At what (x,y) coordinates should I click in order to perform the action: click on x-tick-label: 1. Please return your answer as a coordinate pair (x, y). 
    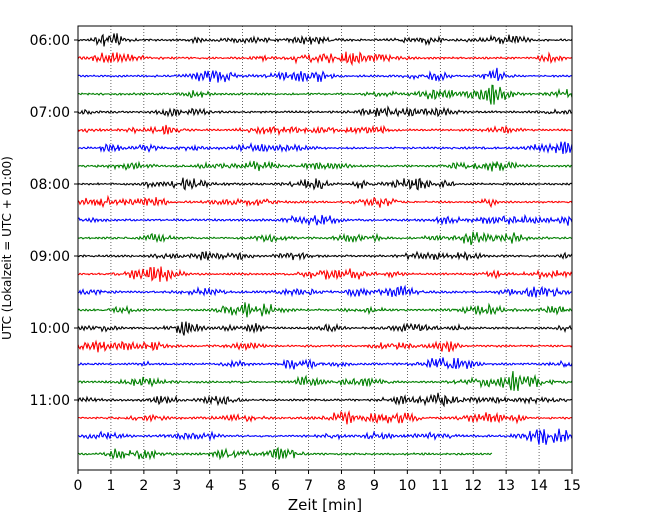
    Looking at the image, I should click on (110, 486).